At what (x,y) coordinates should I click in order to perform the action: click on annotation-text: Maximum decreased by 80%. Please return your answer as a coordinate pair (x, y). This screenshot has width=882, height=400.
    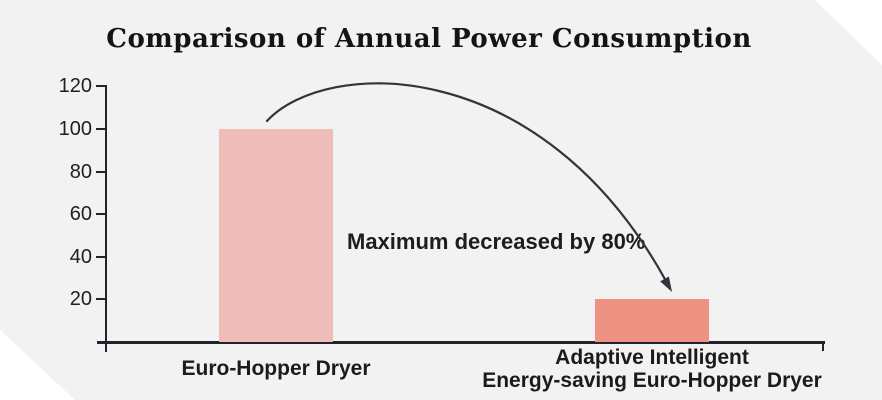
    Looking at the image, I should click on (496, 241).